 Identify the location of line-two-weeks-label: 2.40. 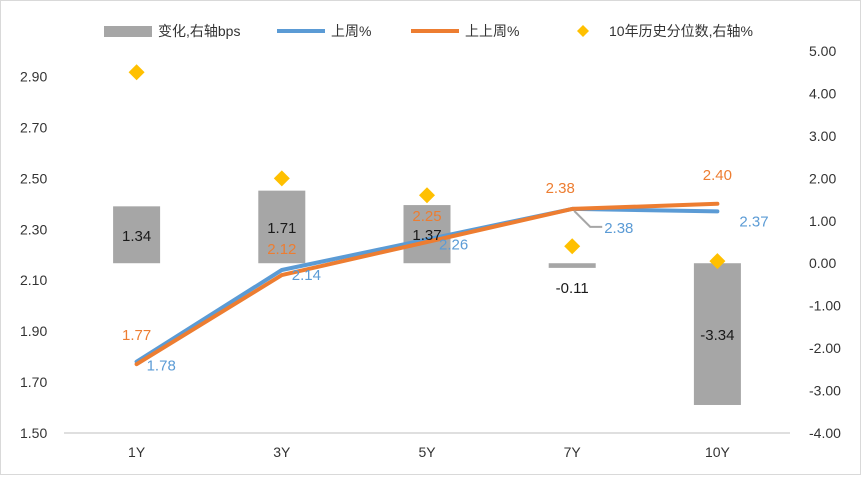
(717, 175).